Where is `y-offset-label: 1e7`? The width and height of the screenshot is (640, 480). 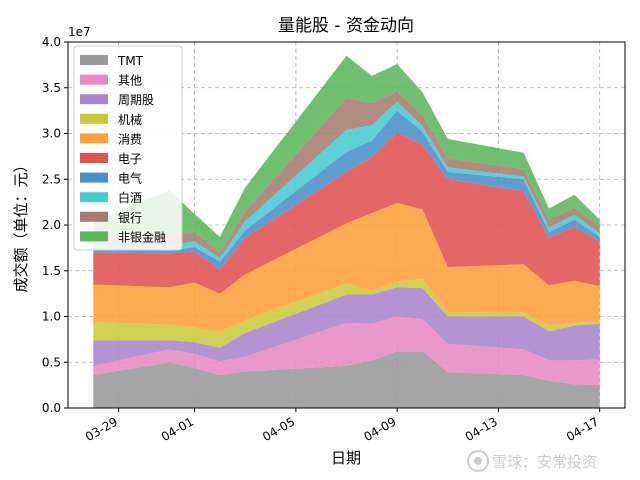 y-offset-label: 1e7 is located at coordinates (79, 32).